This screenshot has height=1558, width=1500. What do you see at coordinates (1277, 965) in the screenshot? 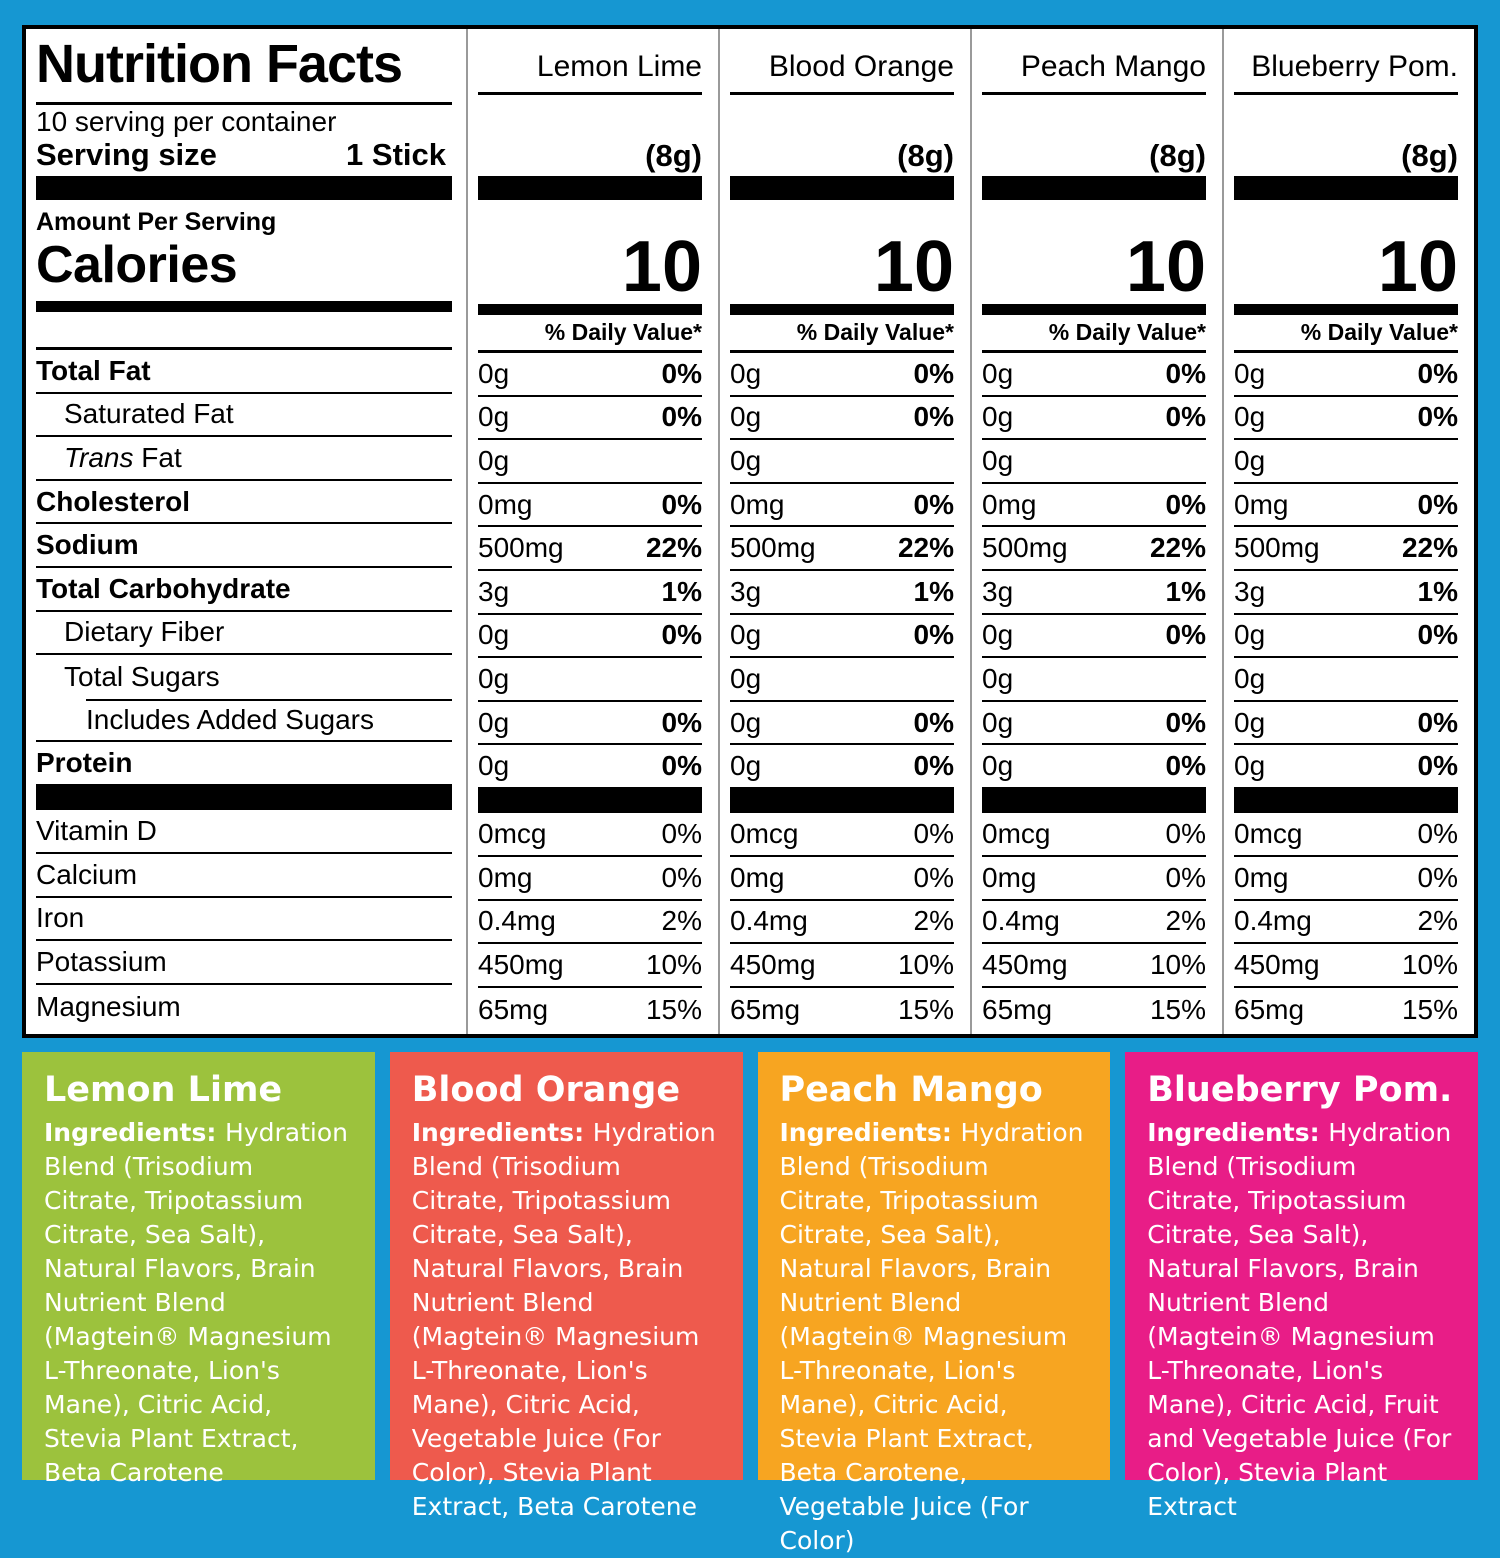
I see `nutrient-amount: 450mg` at bounding box center [1277, 965].